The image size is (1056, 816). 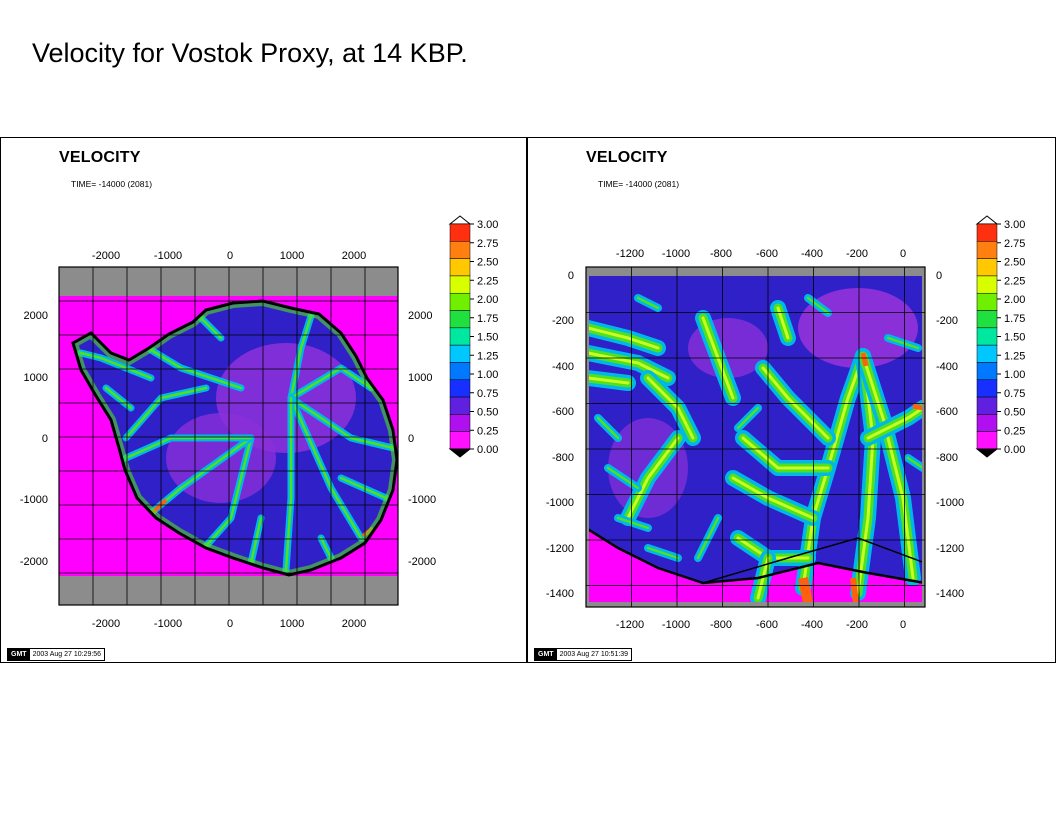 I want to click on axis-tick-top: -600, so click(x=767, y=254).